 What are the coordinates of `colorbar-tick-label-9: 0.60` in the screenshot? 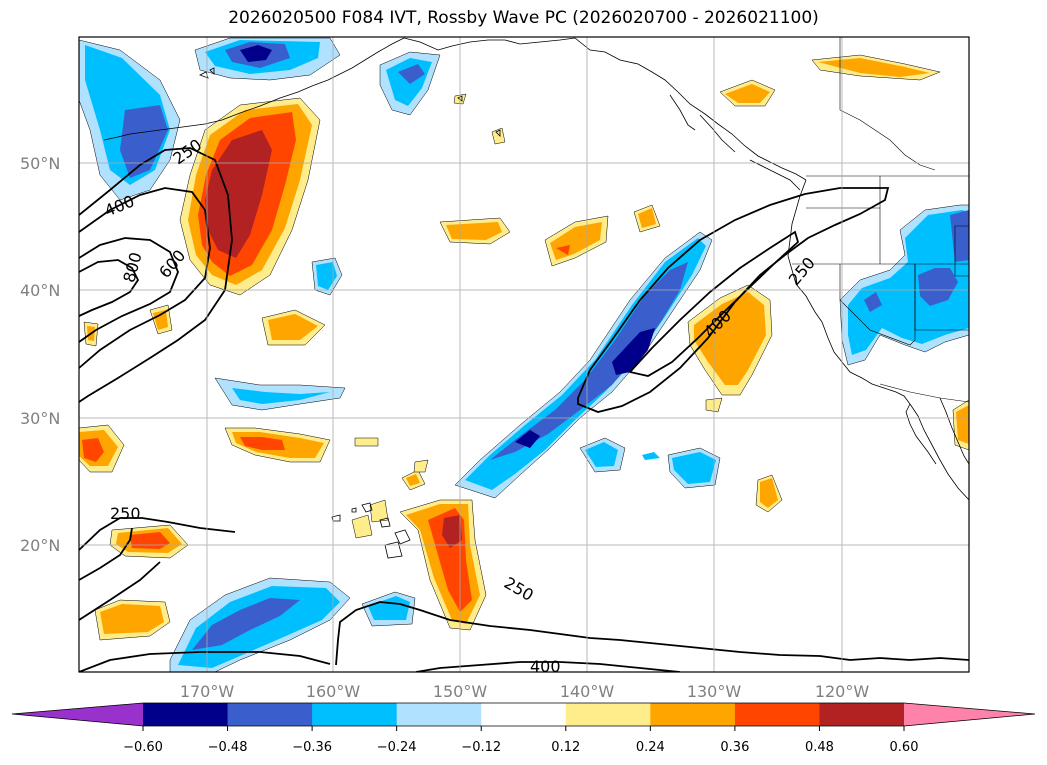 It's located at (904, 747).